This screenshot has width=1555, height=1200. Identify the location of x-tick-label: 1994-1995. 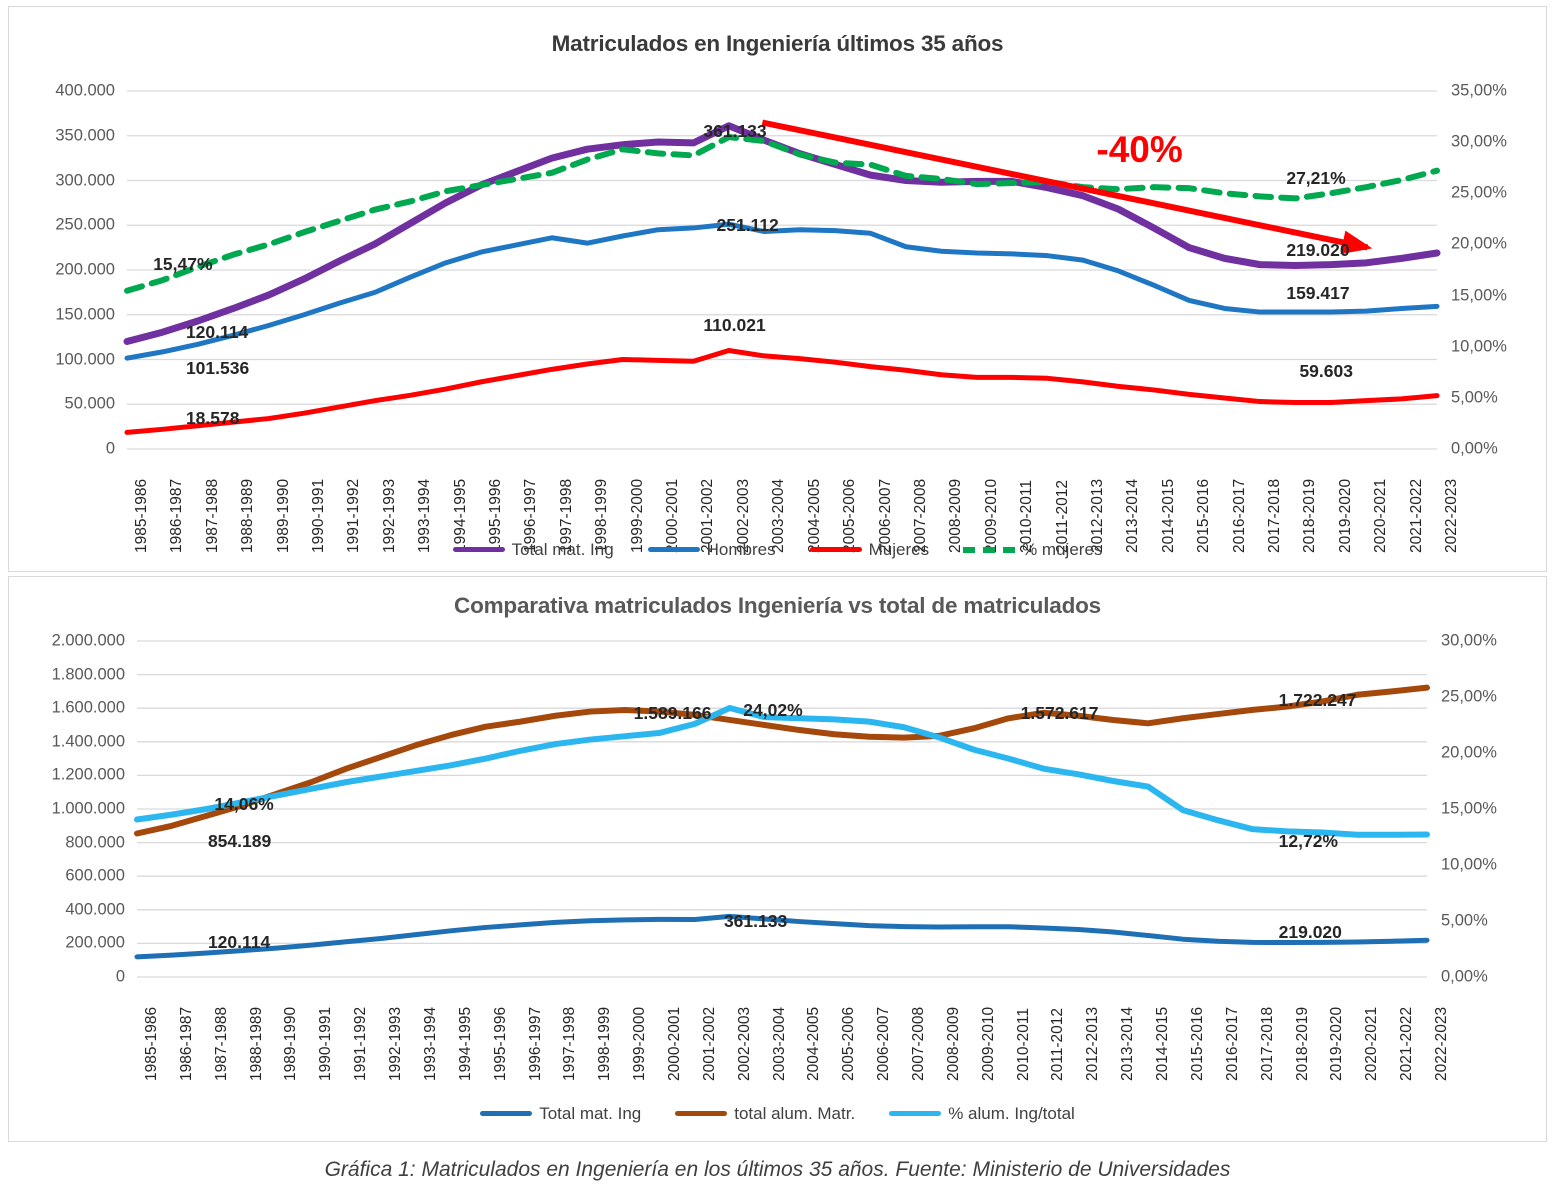
(465, 1043).